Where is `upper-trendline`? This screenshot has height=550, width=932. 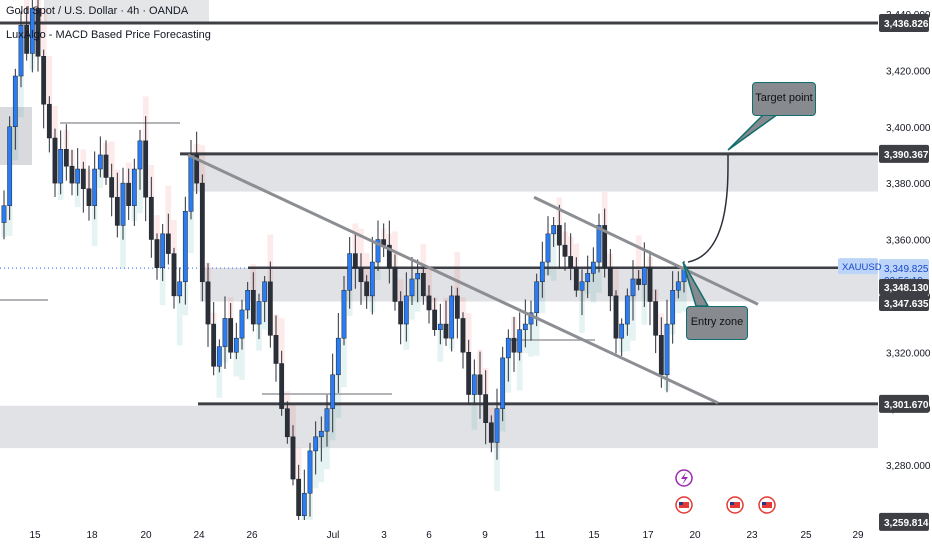
upper-trendline is located at coordinates (646, 250).